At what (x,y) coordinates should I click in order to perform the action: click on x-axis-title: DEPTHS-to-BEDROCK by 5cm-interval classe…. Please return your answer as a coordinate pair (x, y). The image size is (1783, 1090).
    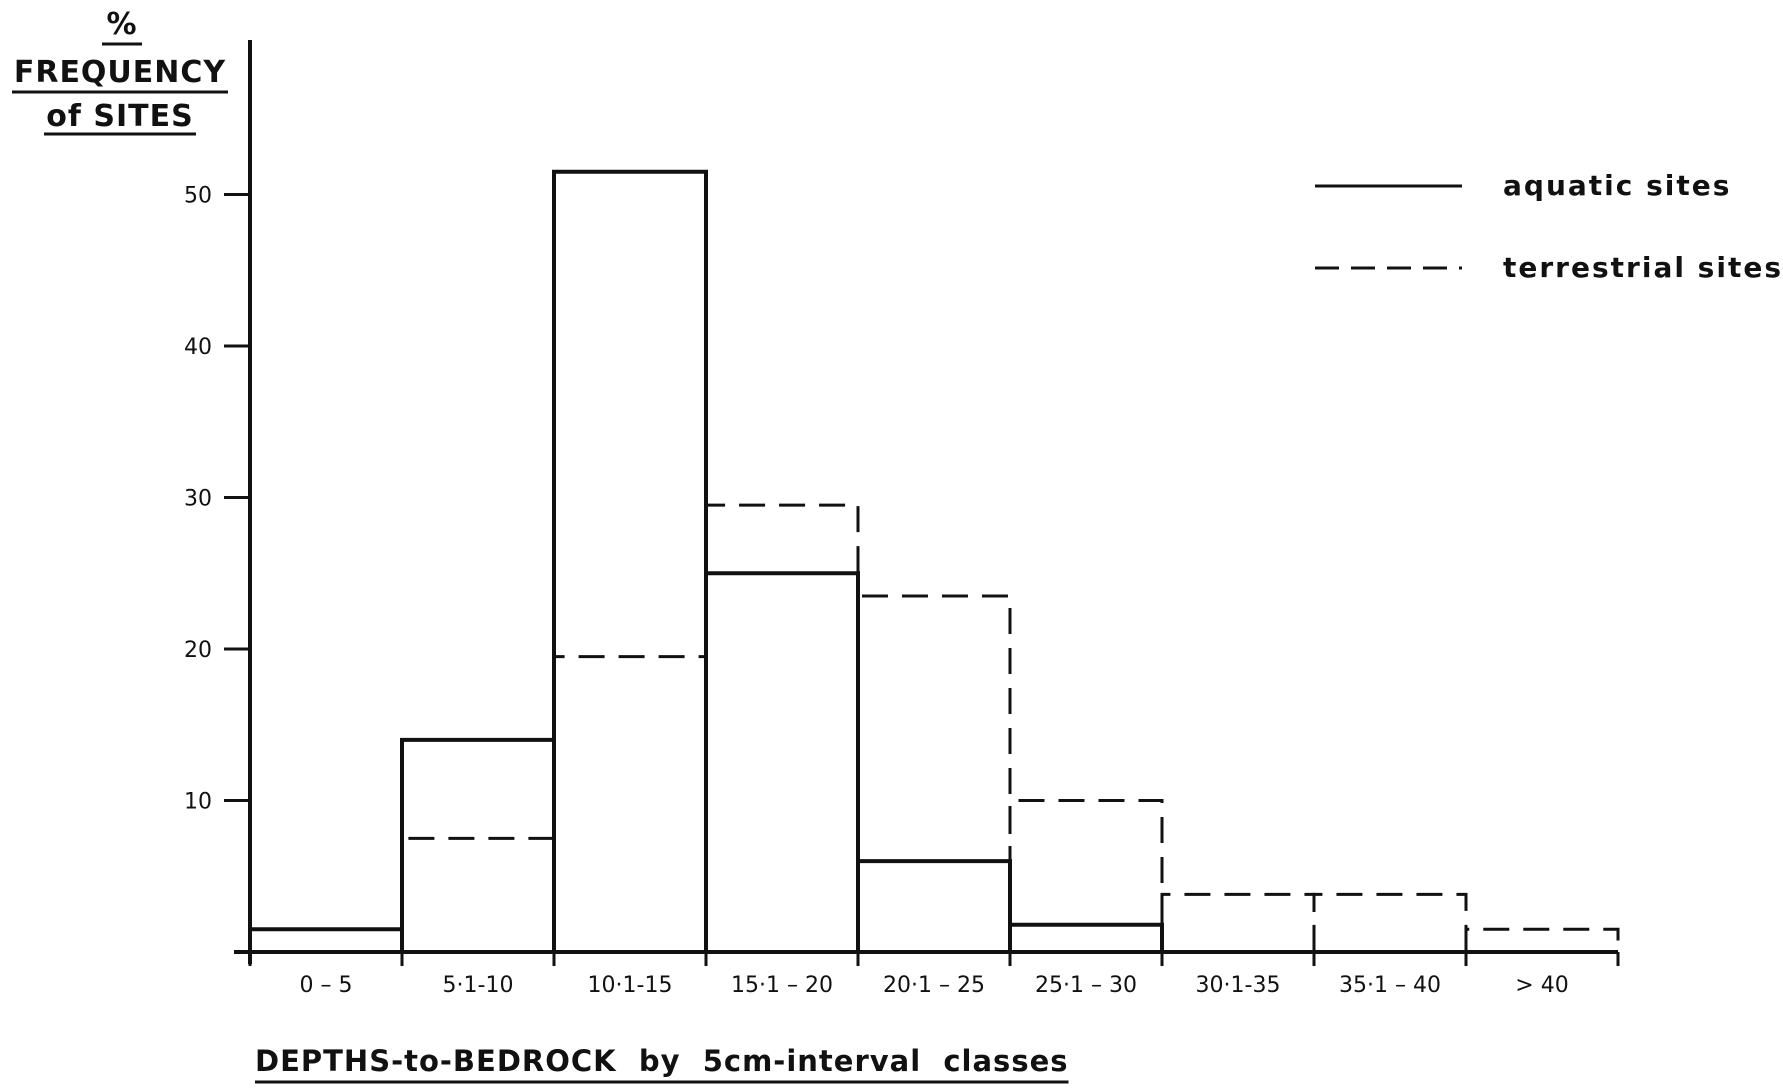
    Looking at the image, I should click on (662, 1061).